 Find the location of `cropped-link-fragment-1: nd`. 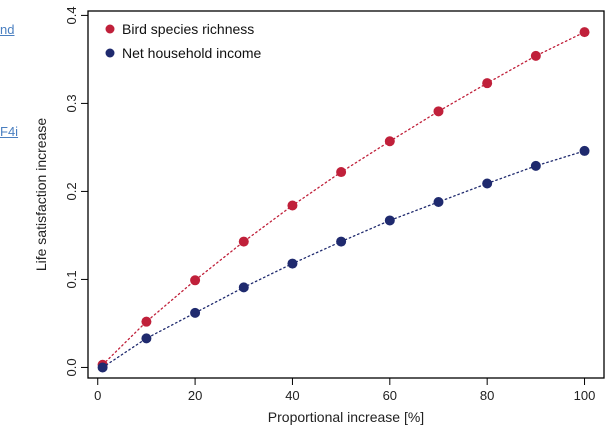

cropped-link-fragment-1: nd is located at coordinates (7, 29).